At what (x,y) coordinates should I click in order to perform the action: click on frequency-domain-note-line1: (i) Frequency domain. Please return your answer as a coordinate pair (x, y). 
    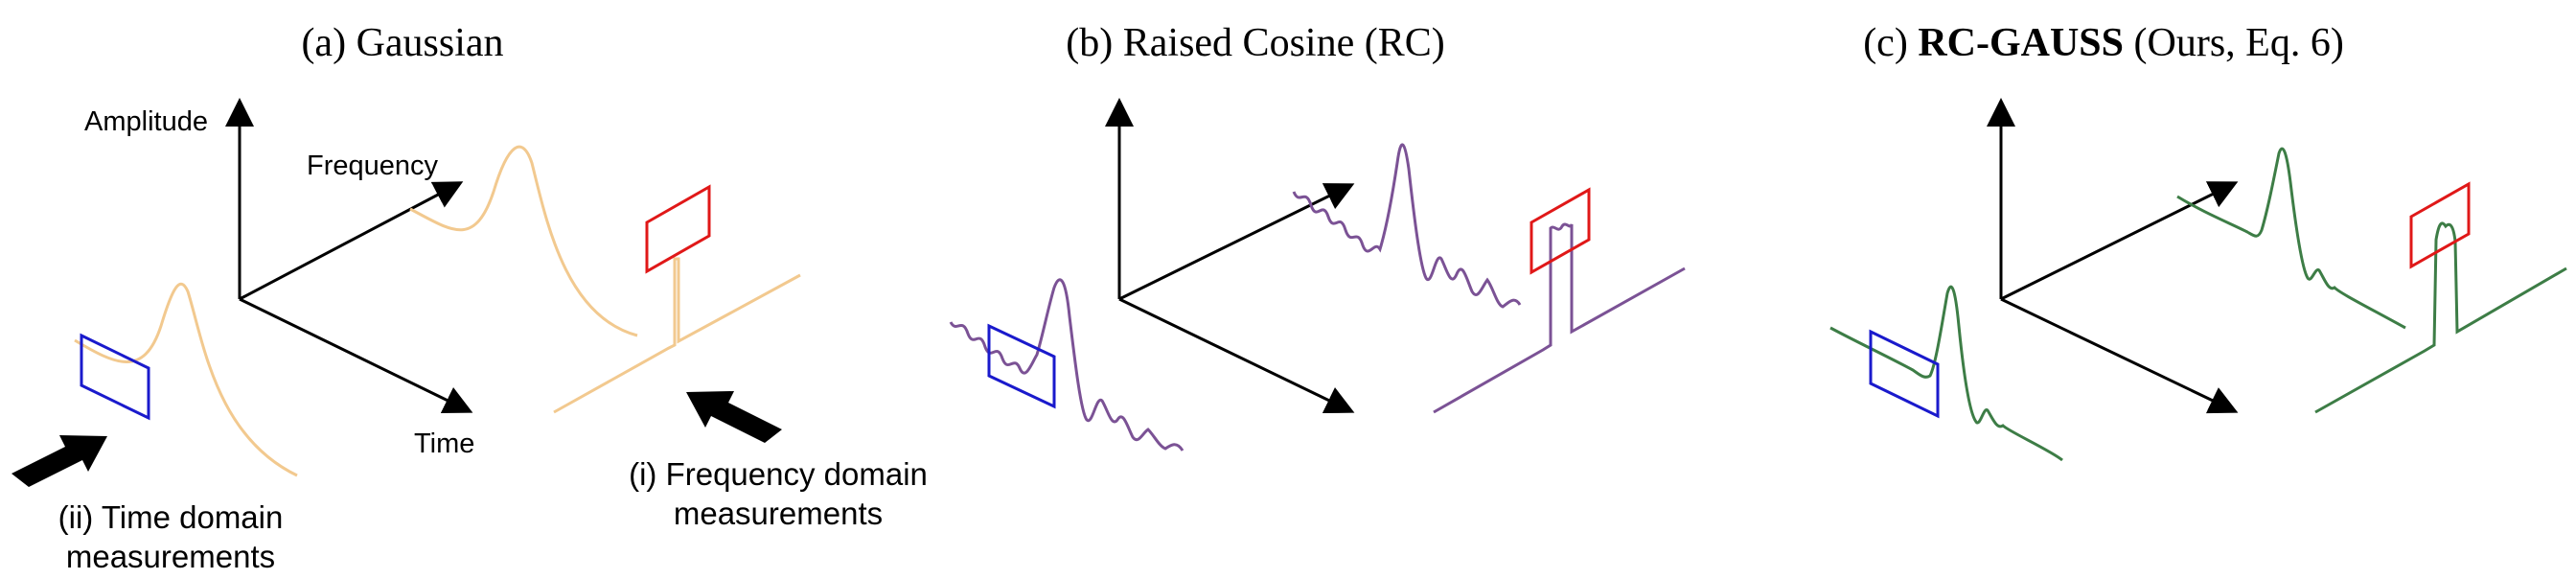
    Looking at the image, I should click on (778, 474).